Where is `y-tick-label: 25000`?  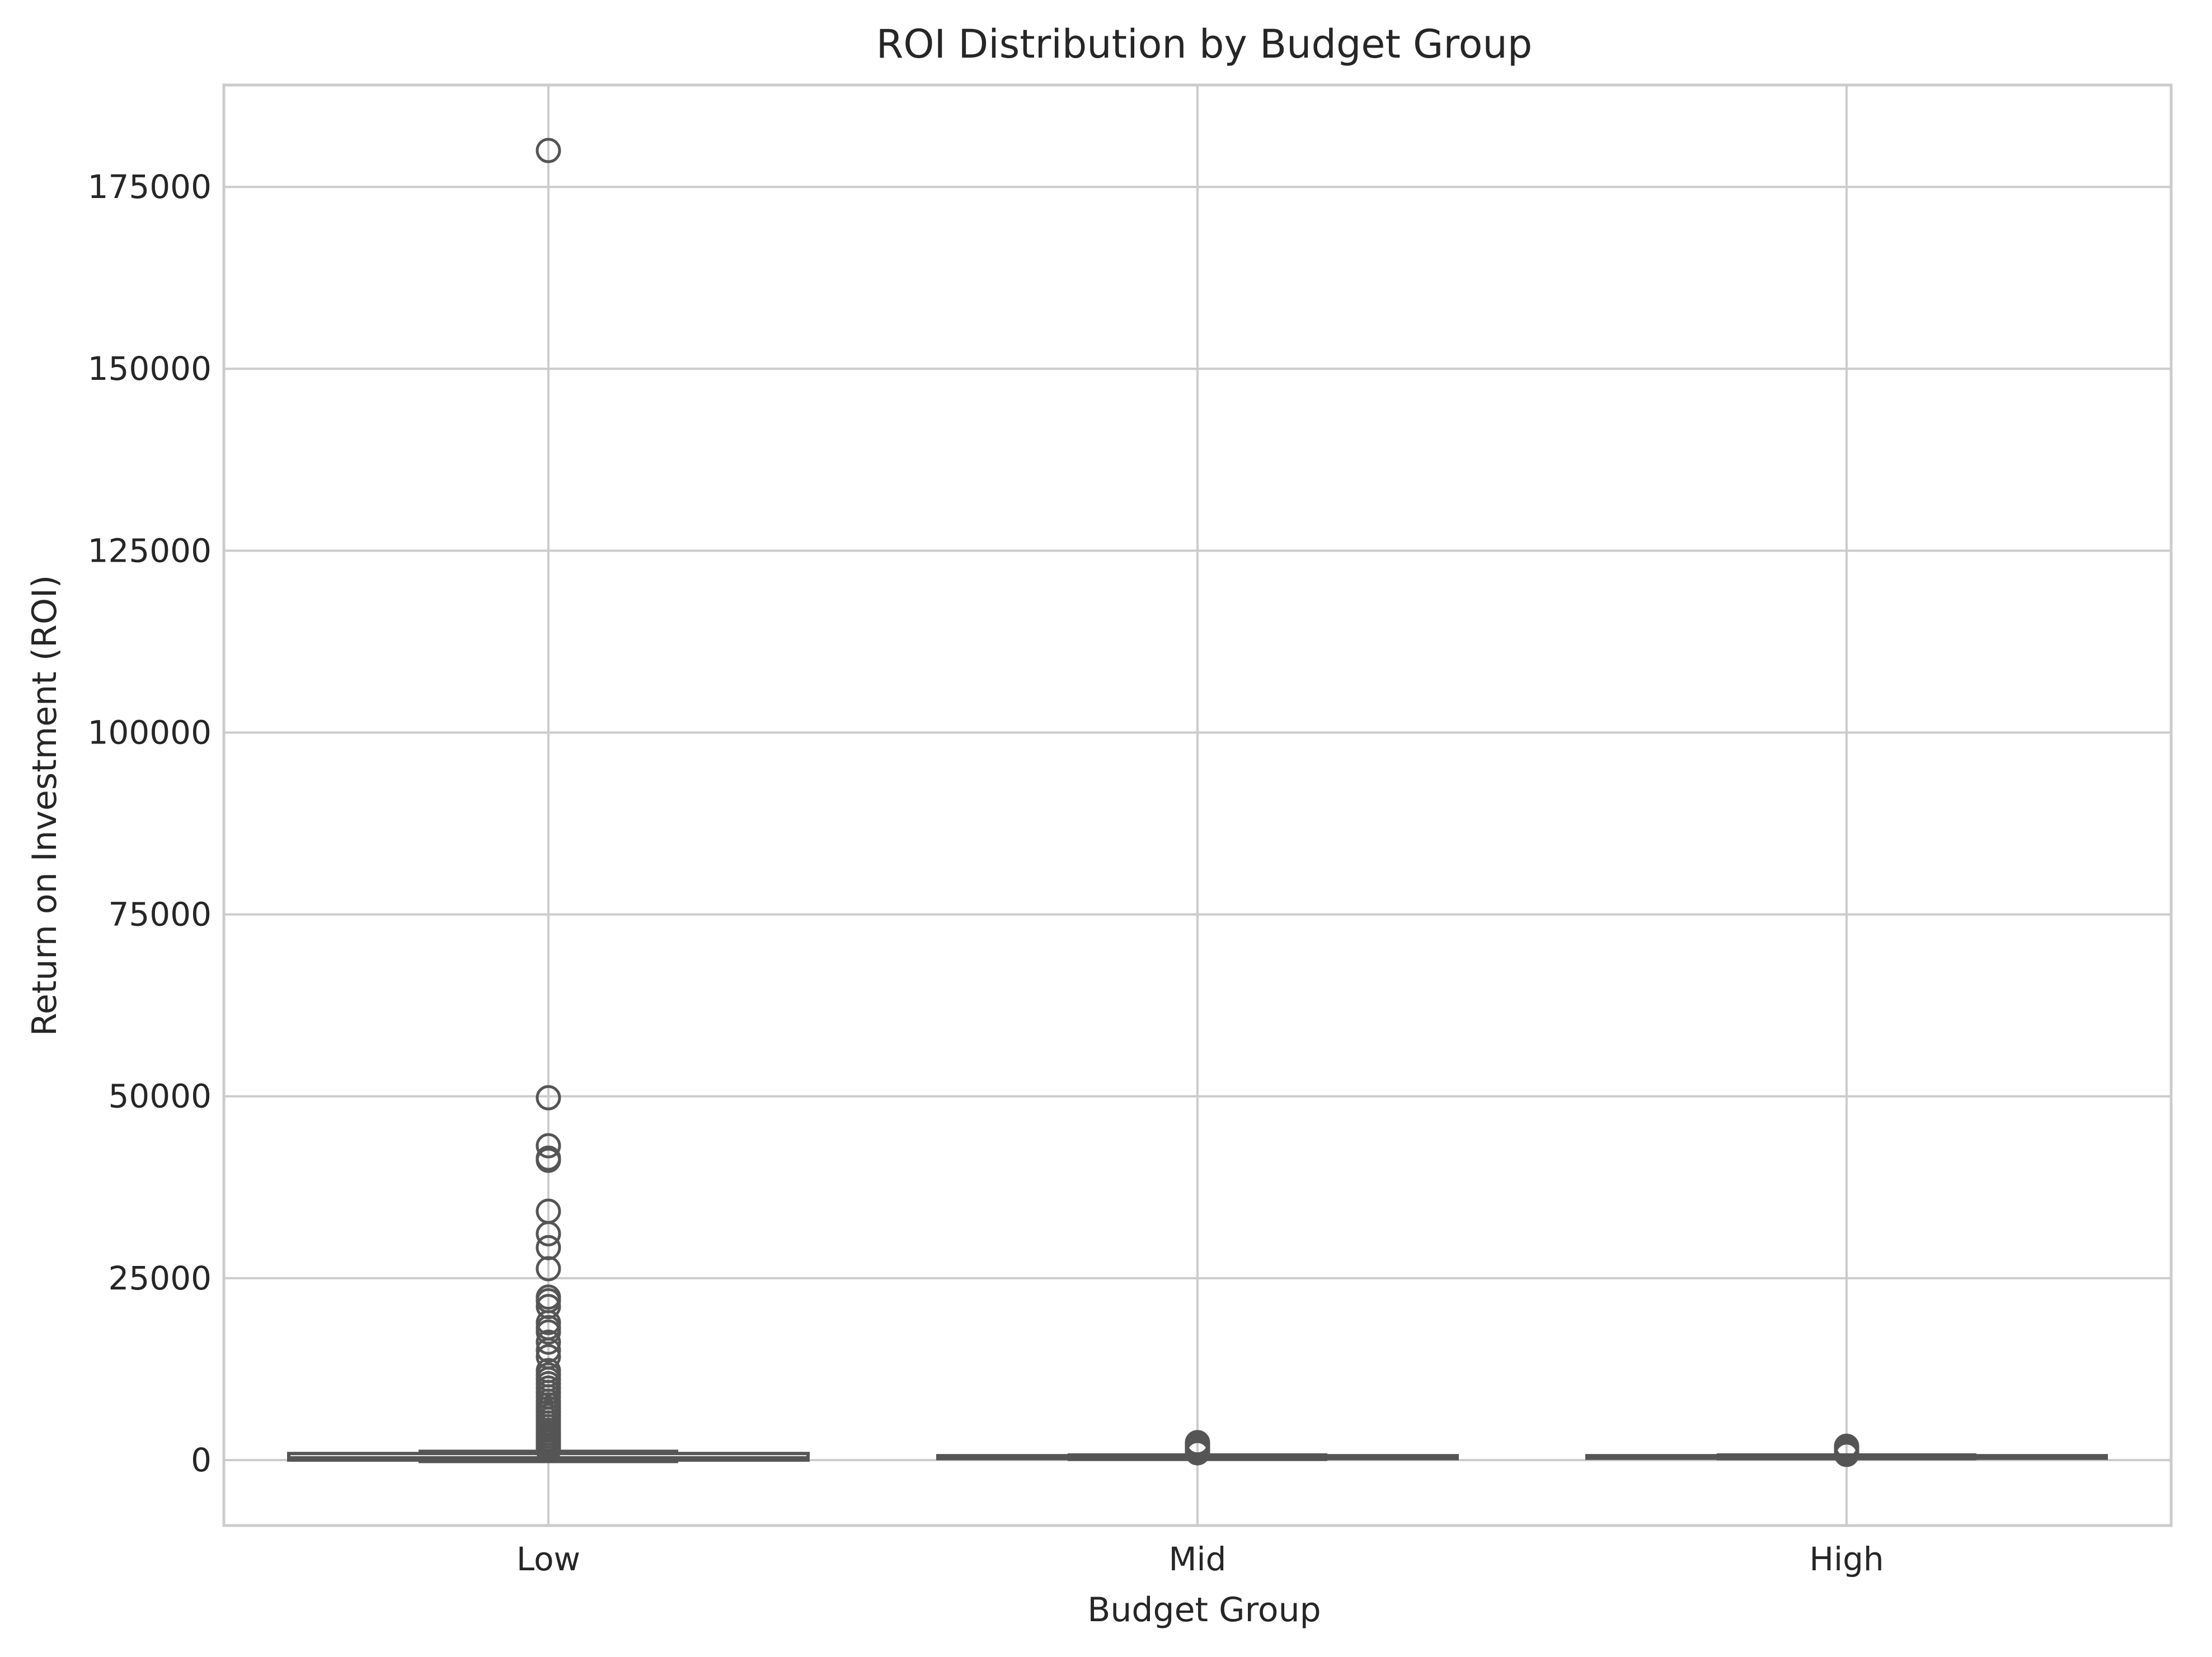
y-tick-label: 25000 is located at coordinates (160, 1278).